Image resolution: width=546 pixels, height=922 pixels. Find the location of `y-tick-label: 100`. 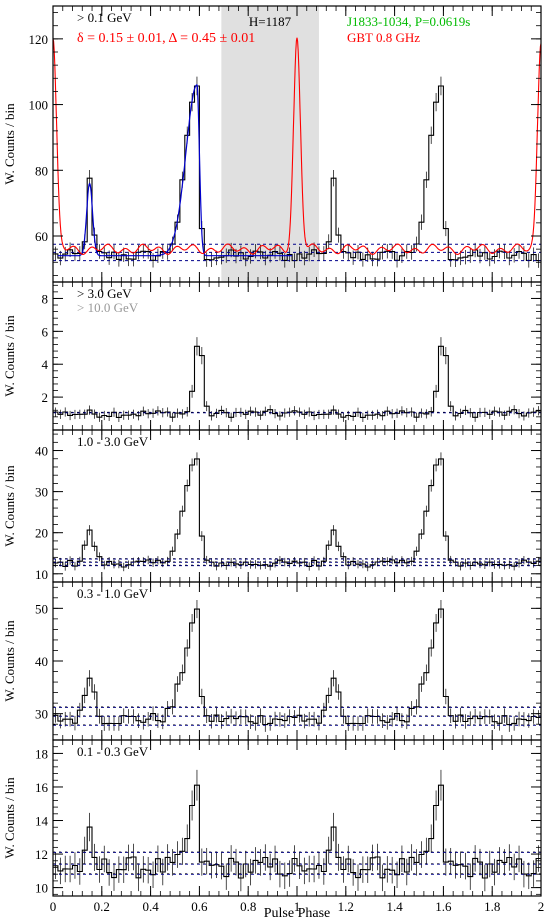

y-tick-label: 100 is located at coordinates (39, 105).